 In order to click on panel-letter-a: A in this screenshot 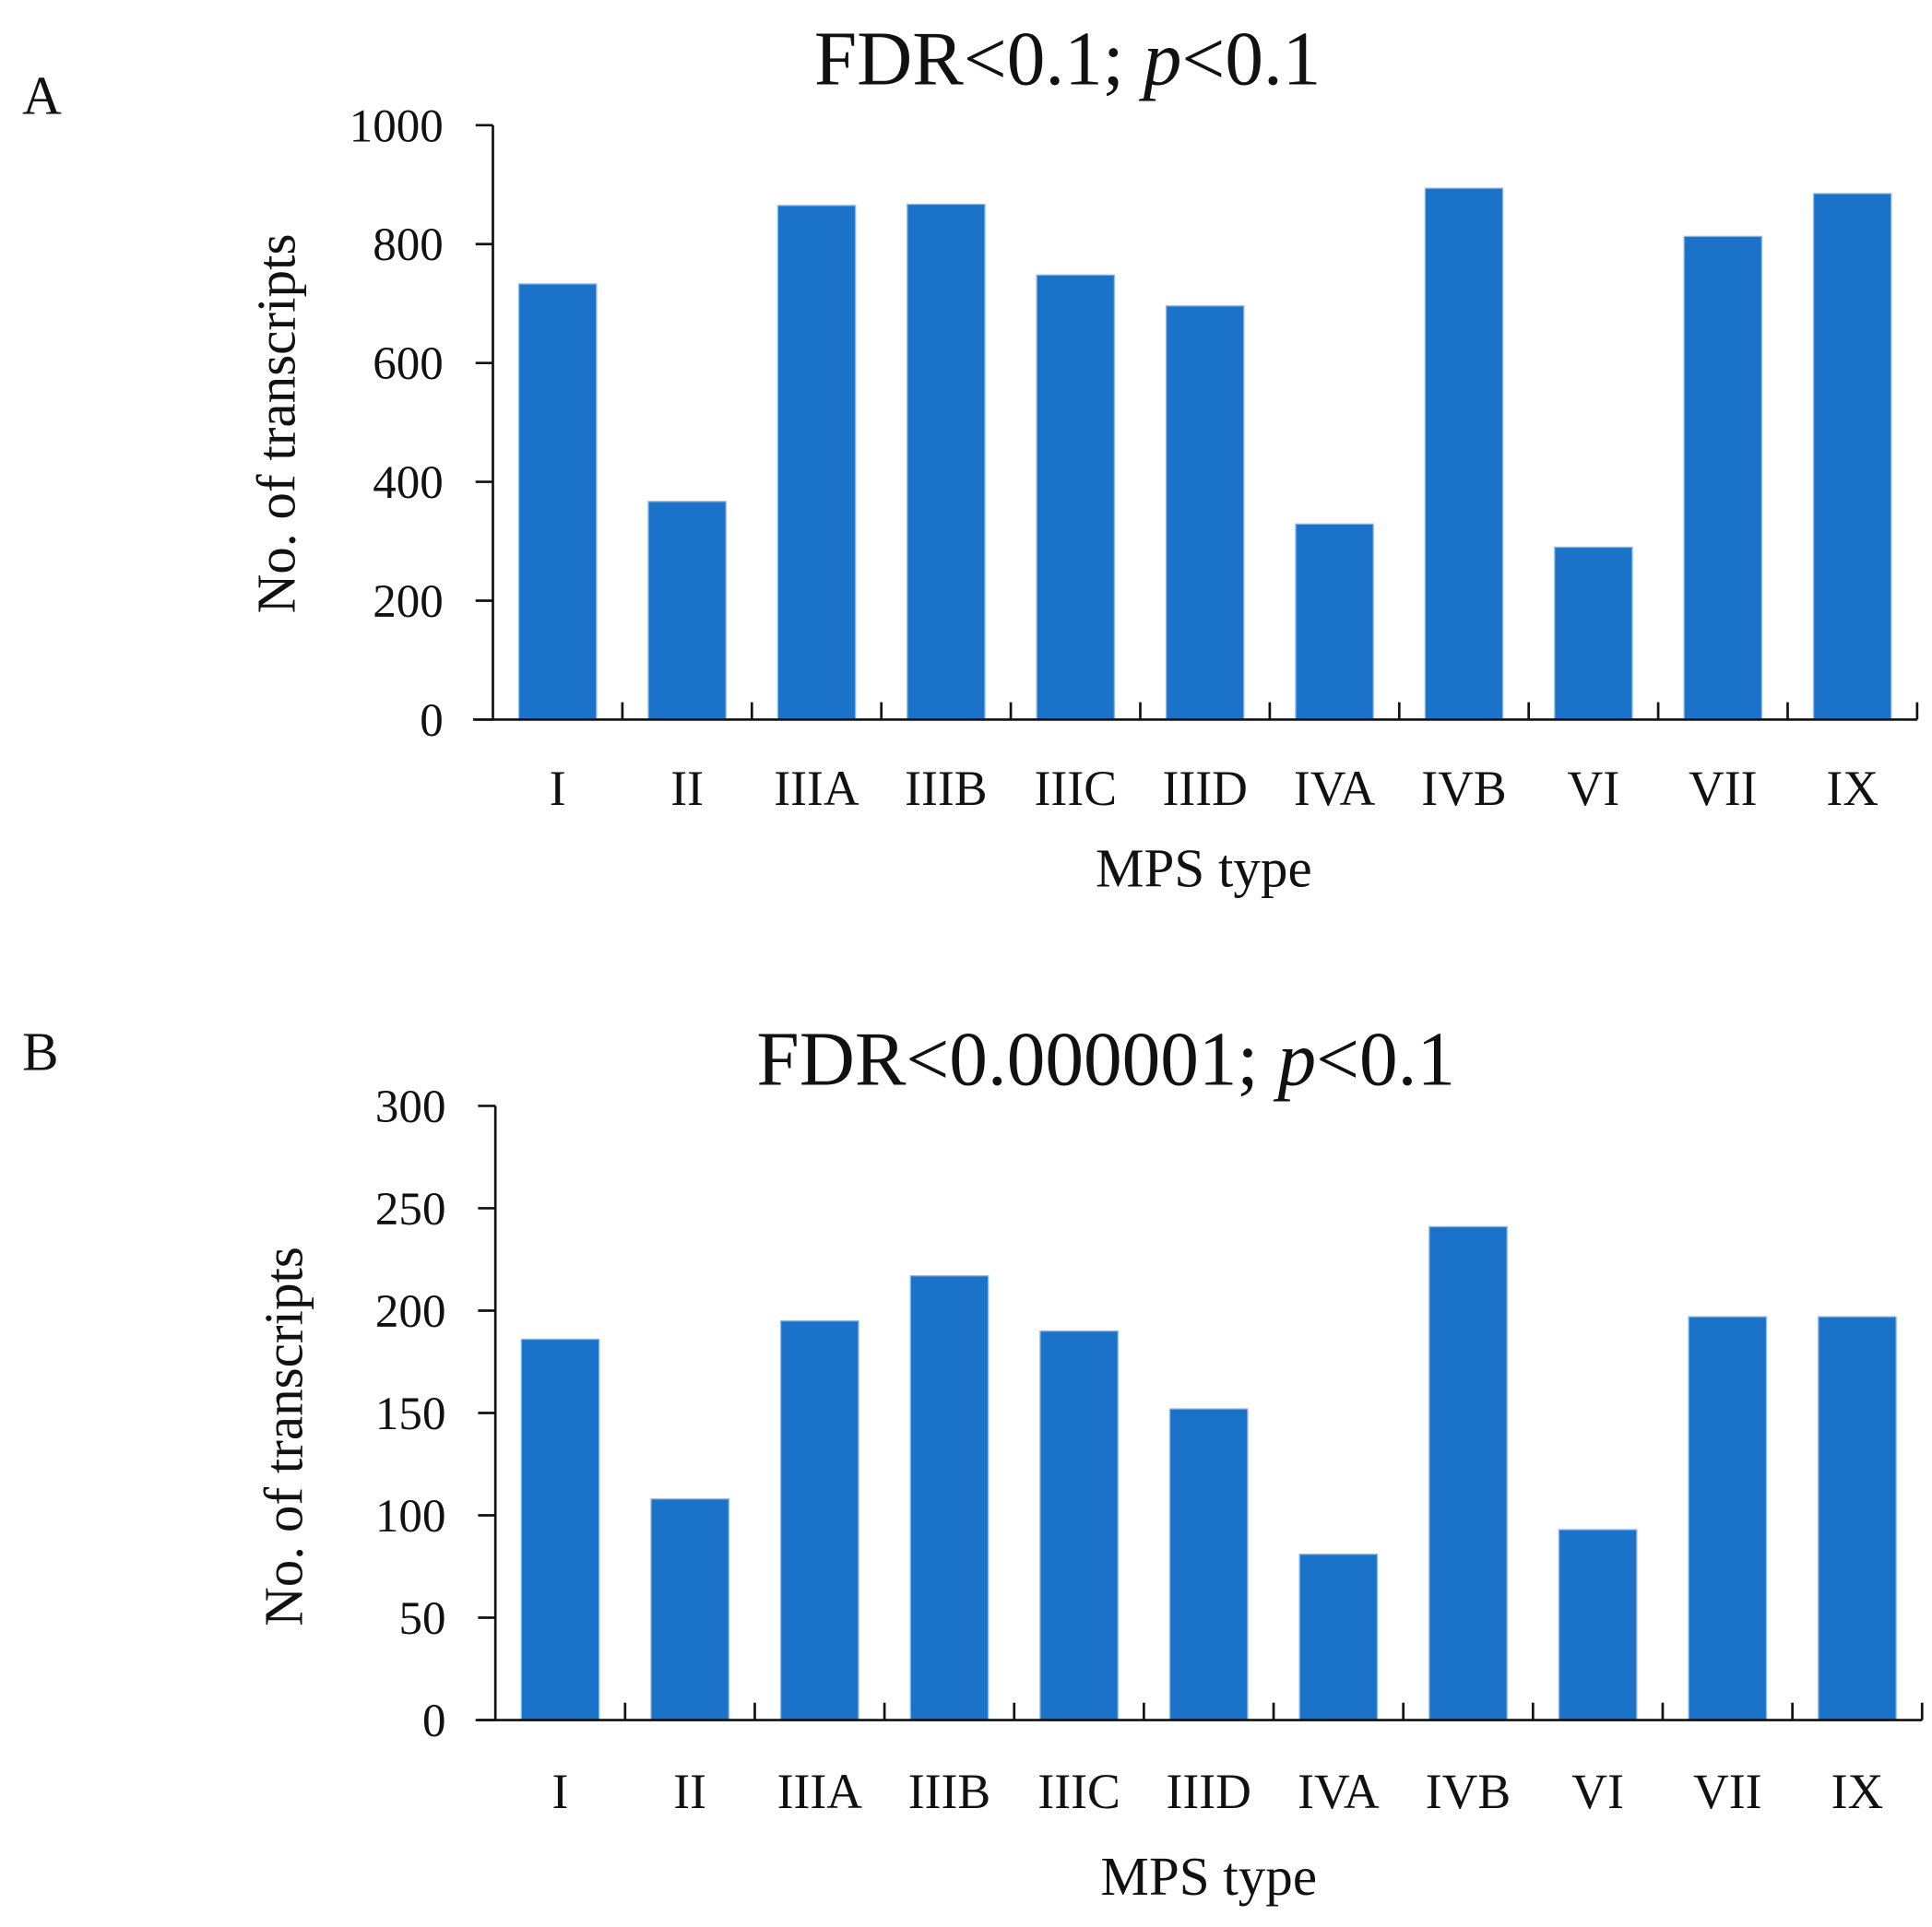, I will do `click(42, 95)`.